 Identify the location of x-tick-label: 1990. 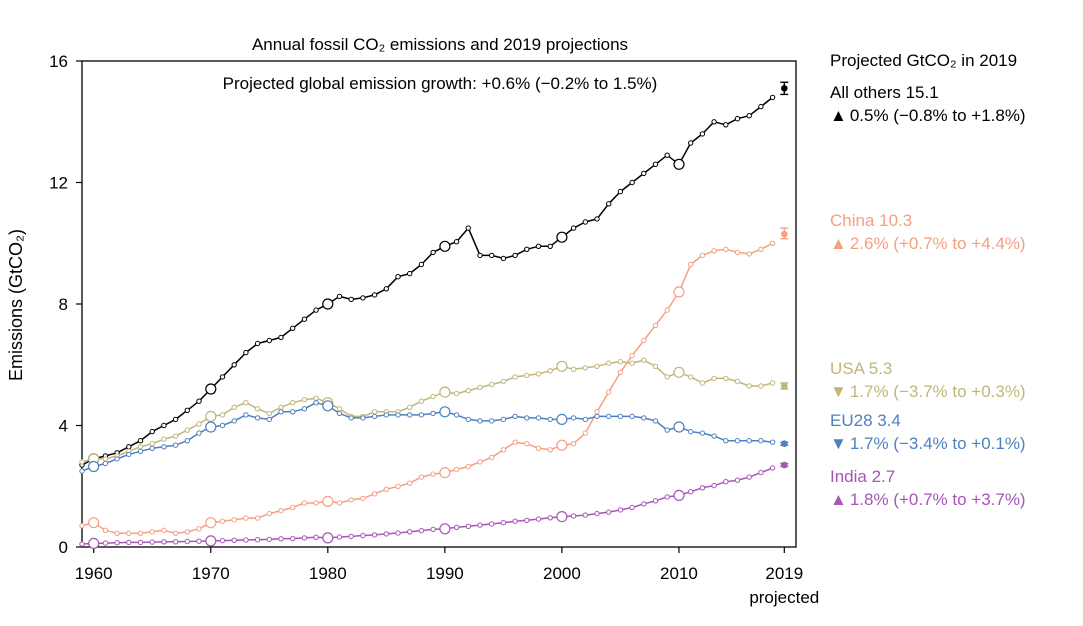
(445, 573).